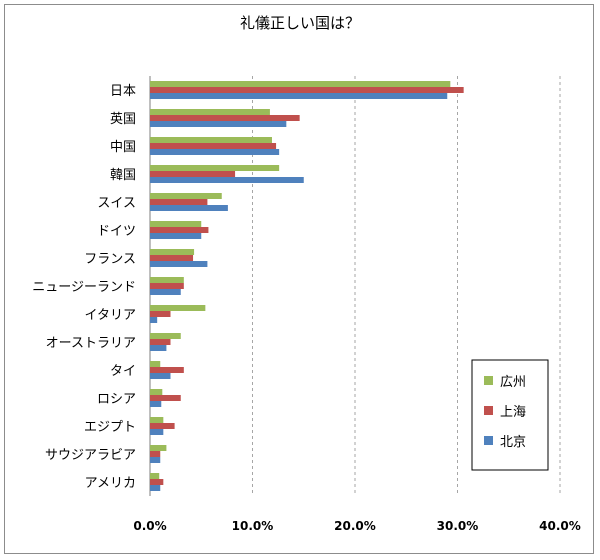 This screenshot has height=560, width=600. What do you see at coordinates (116, 231) in the screenshot?
I see `category-label: ドイツ` at bounding box center [116, 231].